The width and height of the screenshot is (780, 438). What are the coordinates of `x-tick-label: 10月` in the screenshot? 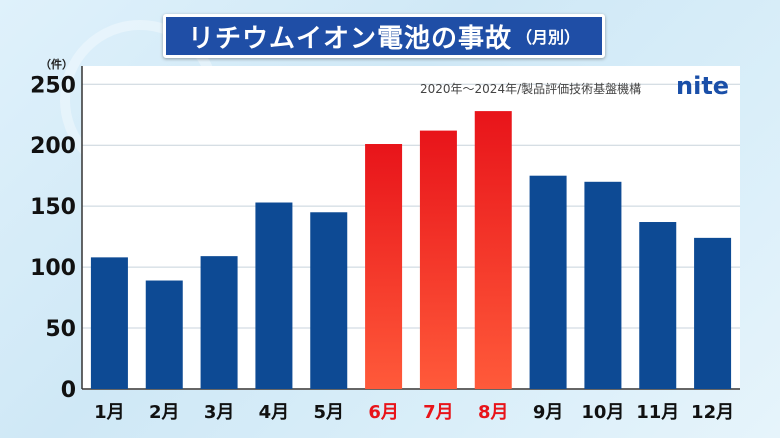 It's located at (602, 412).